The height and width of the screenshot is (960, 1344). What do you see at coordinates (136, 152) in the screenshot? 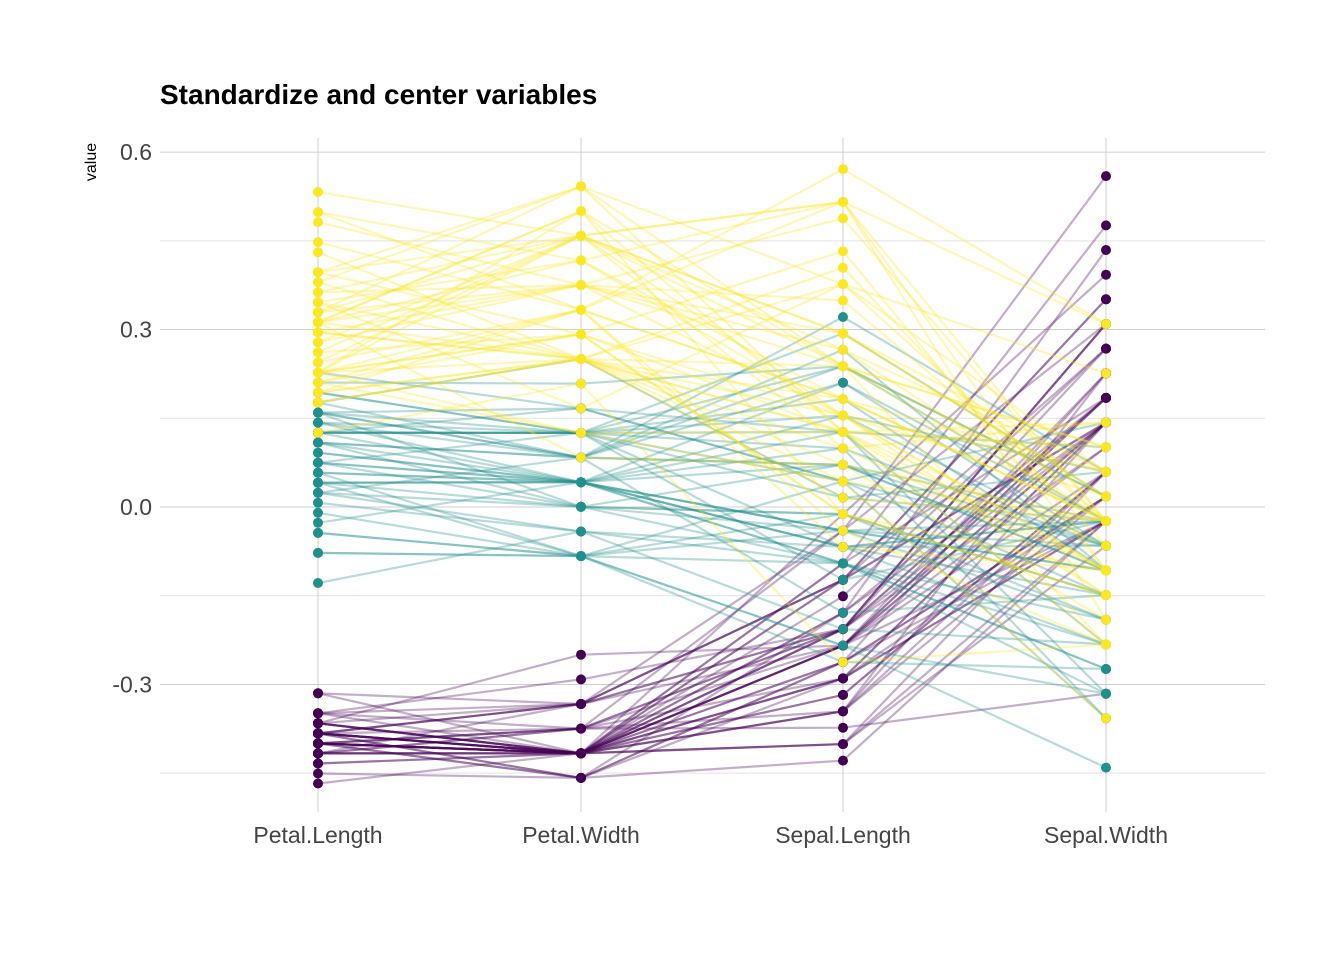
I see `y-tick-label: 0.6` at bounding box center [136, 152].